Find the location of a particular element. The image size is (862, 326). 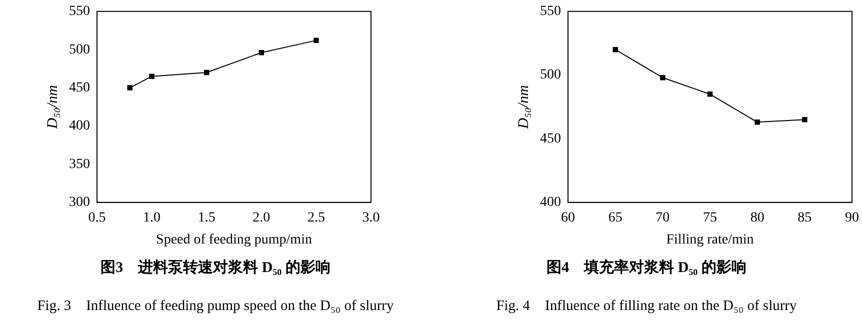

x-tick-label: 1.0 is located at coordinates (152, 218).